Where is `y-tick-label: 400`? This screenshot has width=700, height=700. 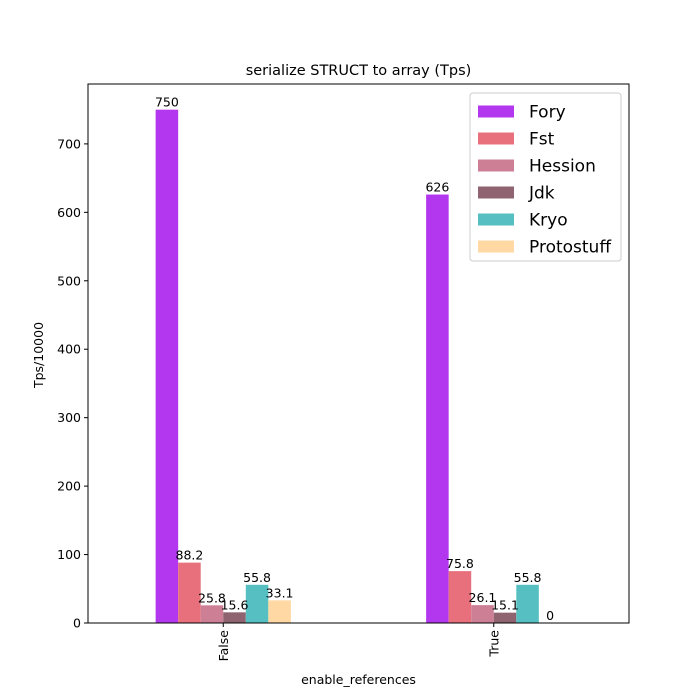
y-tick-label: 400 is located at coordinates (69, 349).